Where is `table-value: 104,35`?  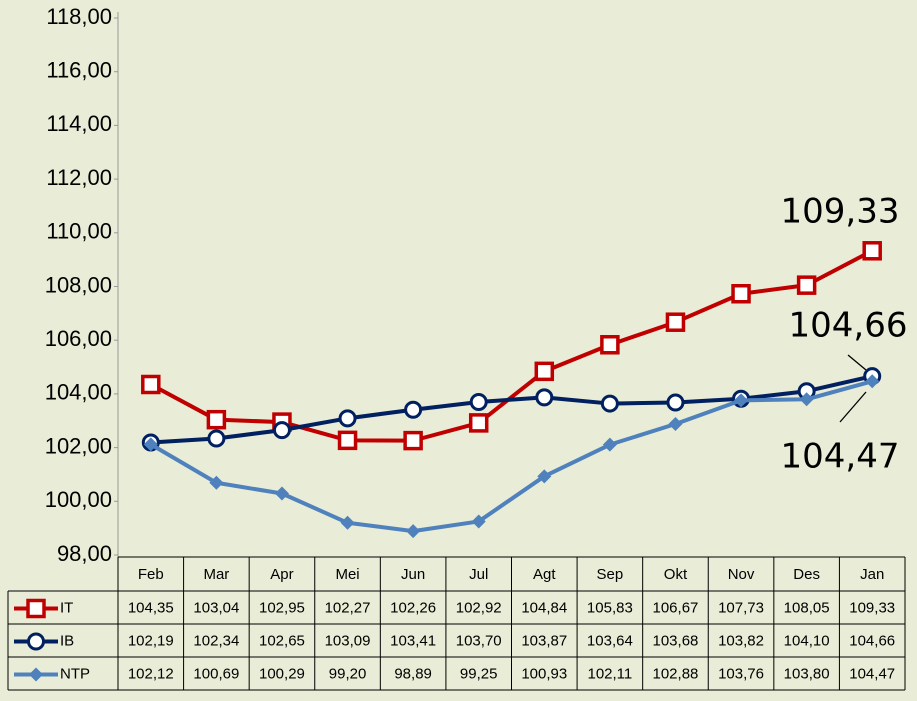 table-value: 104,35 is located at coordinates (151, 607).